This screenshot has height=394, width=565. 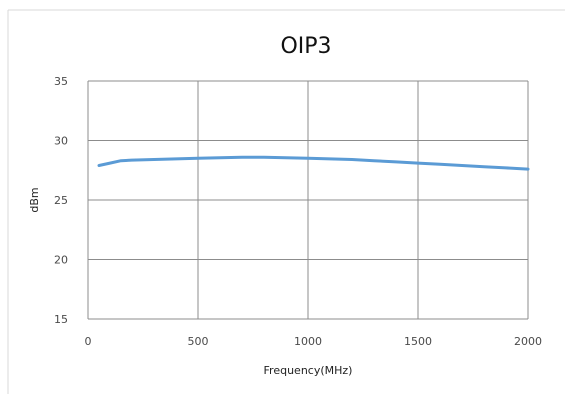 What do you see at coordinates (61, 260) in the screenshot?
I see `y-tick-label: 20` at bounding box center [61, 260].